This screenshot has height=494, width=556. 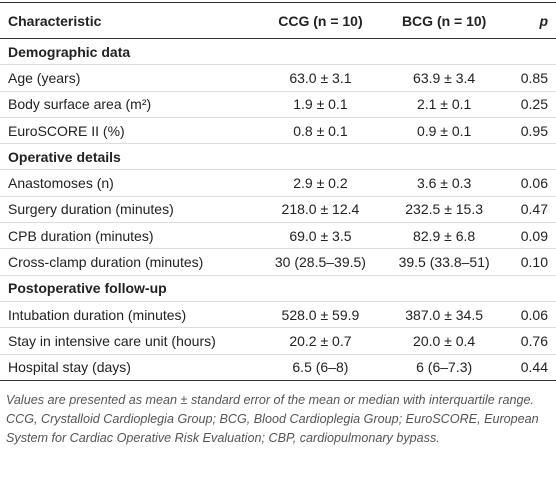 I want to click on table-cell: 0.95, so click(x=531, y=131).